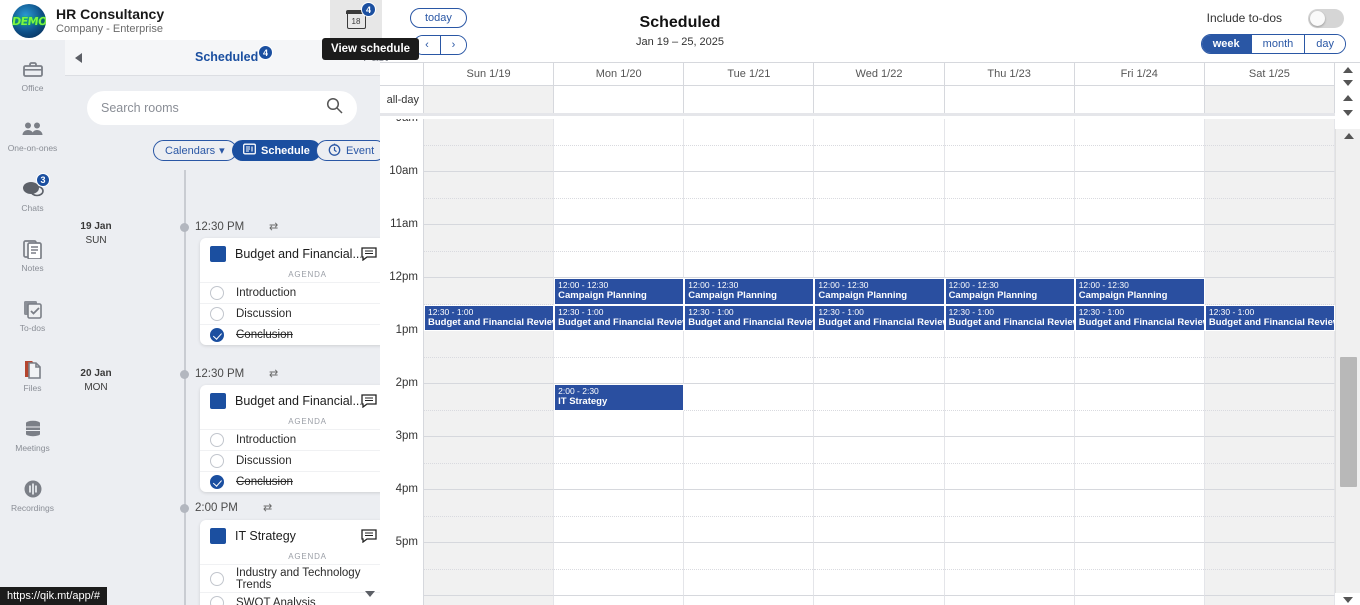  I want to click on sidebar-item-recordings: Recordings, so click(32, 496).